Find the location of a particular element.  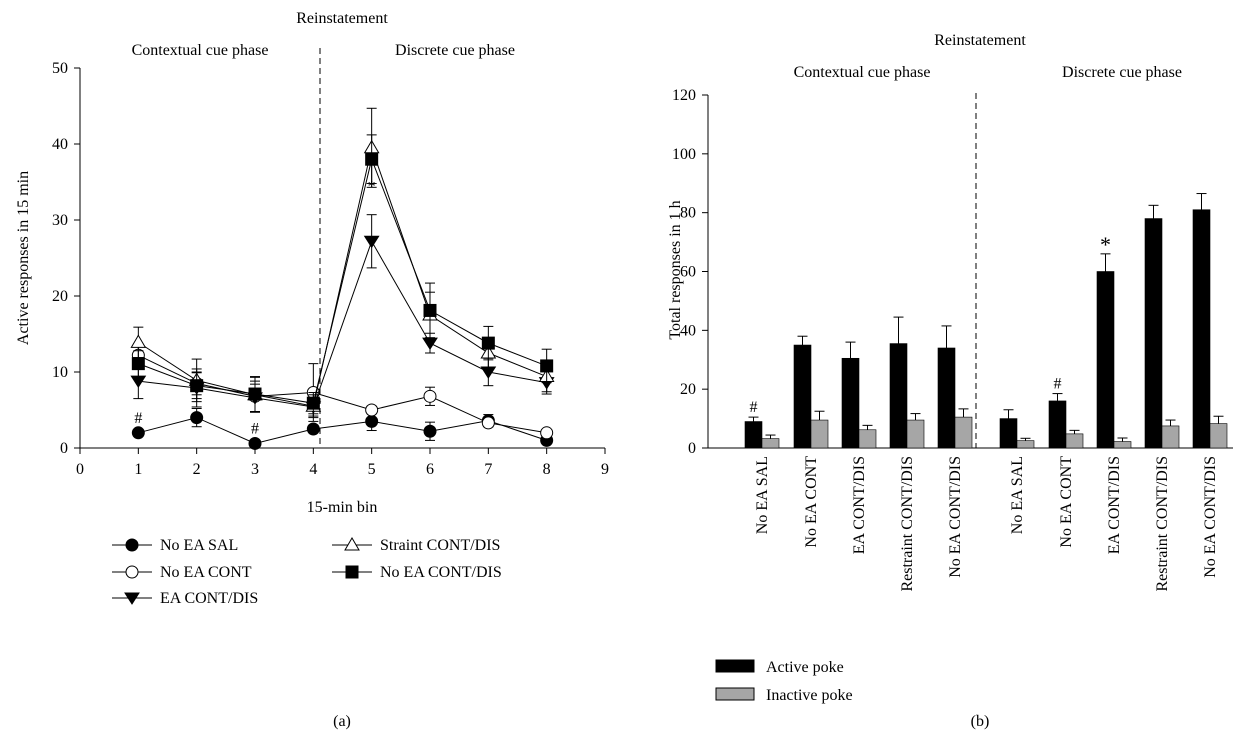

panel-b-annotations: # # * is located at coordinates (931, 324).